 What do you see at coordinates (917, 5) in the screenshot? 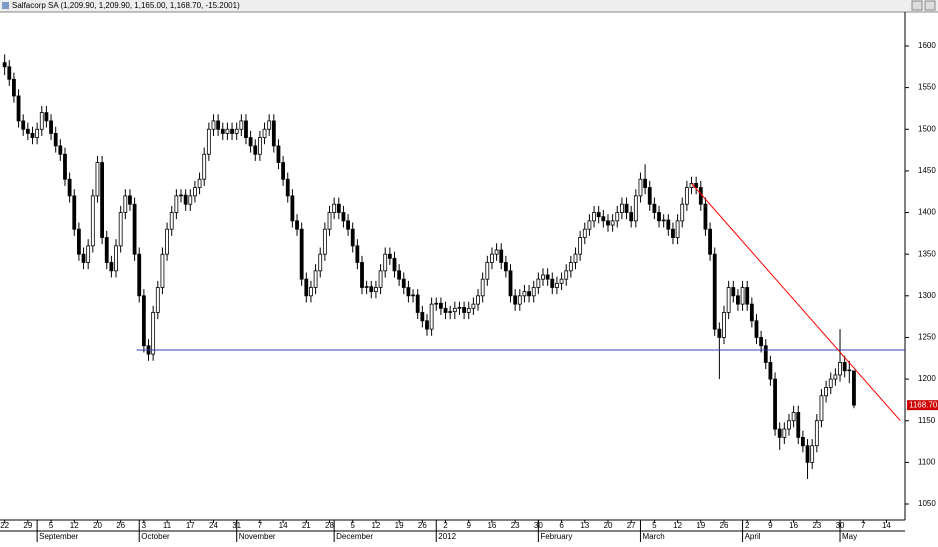
I see `min-button` at bounding box center [917, 5].